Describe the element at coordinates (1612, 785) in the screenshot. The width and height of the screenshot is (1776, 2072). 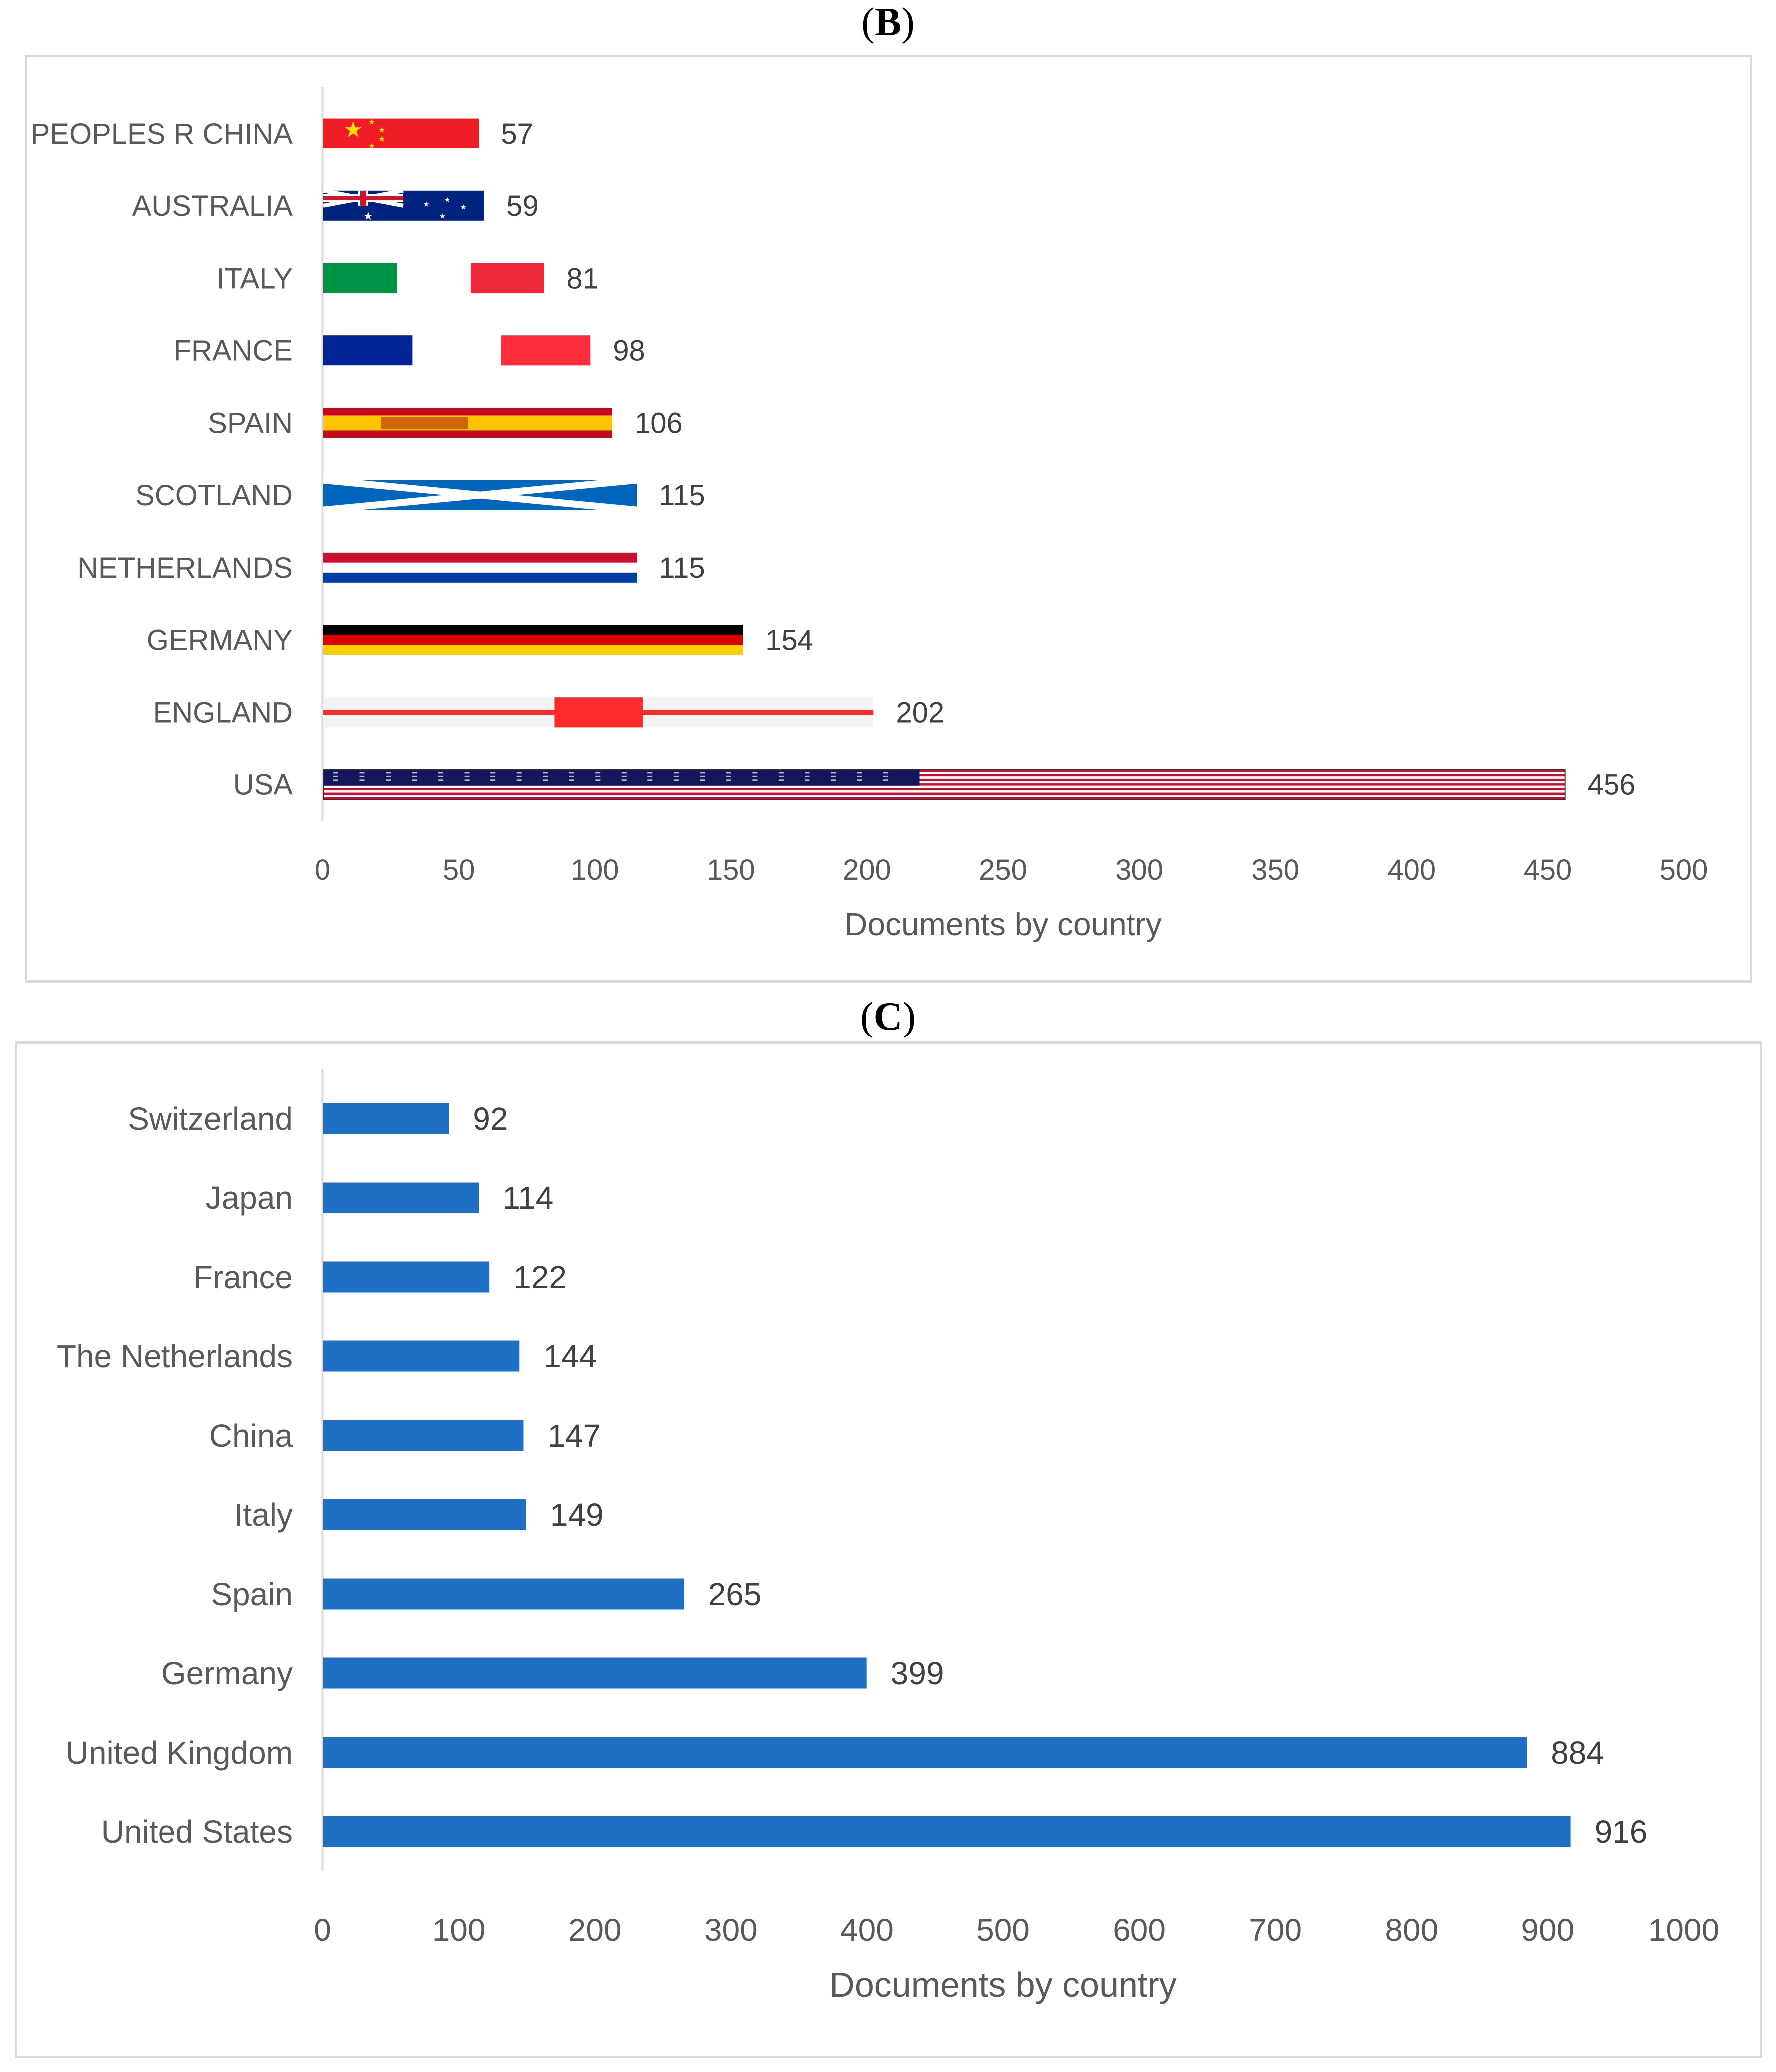
I see `data-label-usa: 456` at that location.